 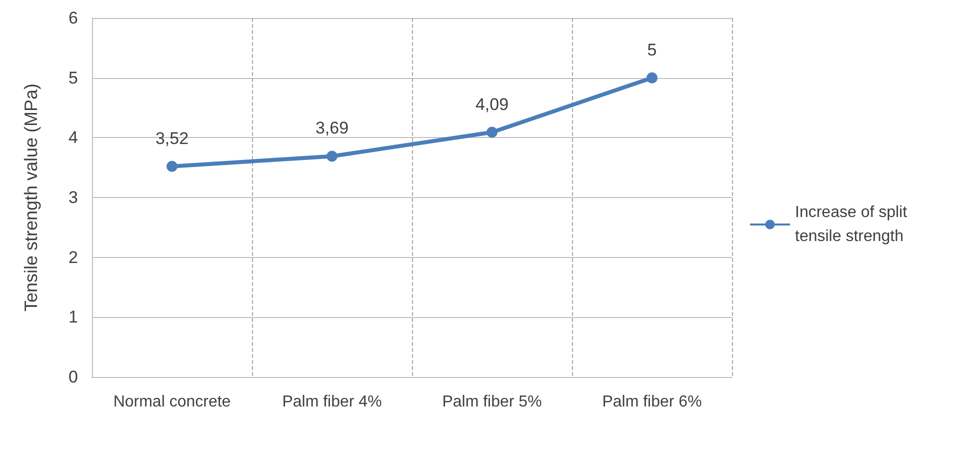 What do you see at coordinates (73, 377) in the screenshot?
I see `y-tick-label: 0` at bounding box center [73, 377].